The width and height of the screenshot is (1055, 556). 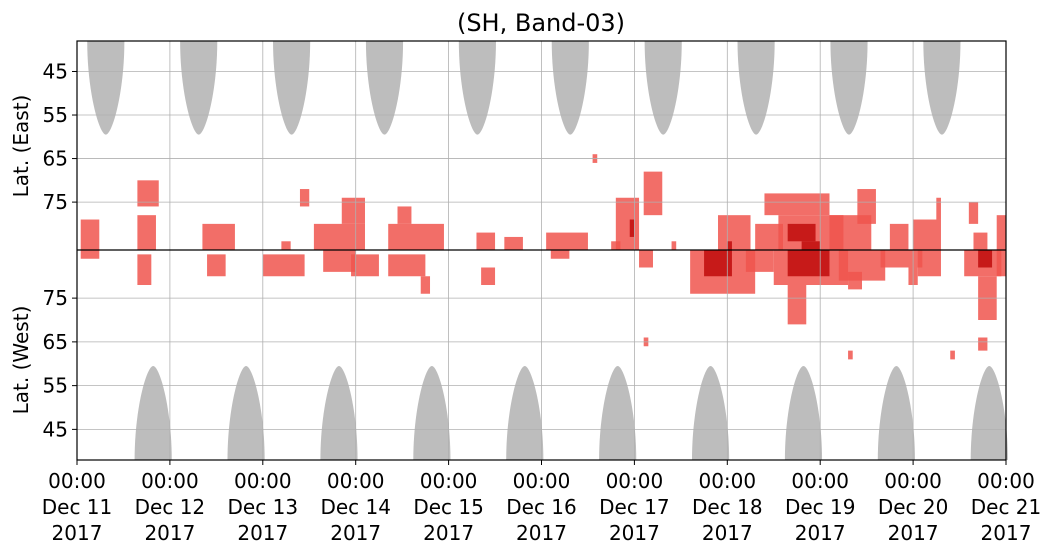 I want to click on x-tick-label-4-line-1: 00:00, so click(x=356, y=481).